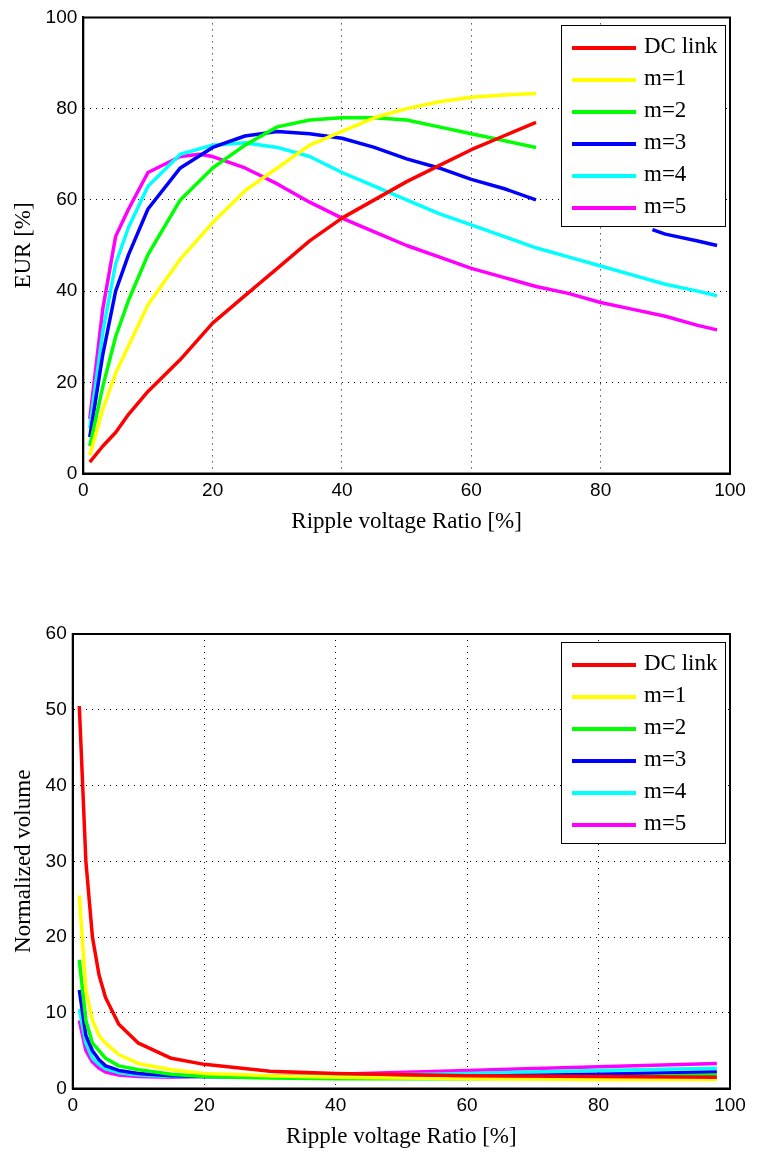 The height and width of the screenshot is (1155, 764). What do you see at coordinates (56, 860) in the screenshot?
I see `y-tick-label: 30` at bounding box center [56, 860].